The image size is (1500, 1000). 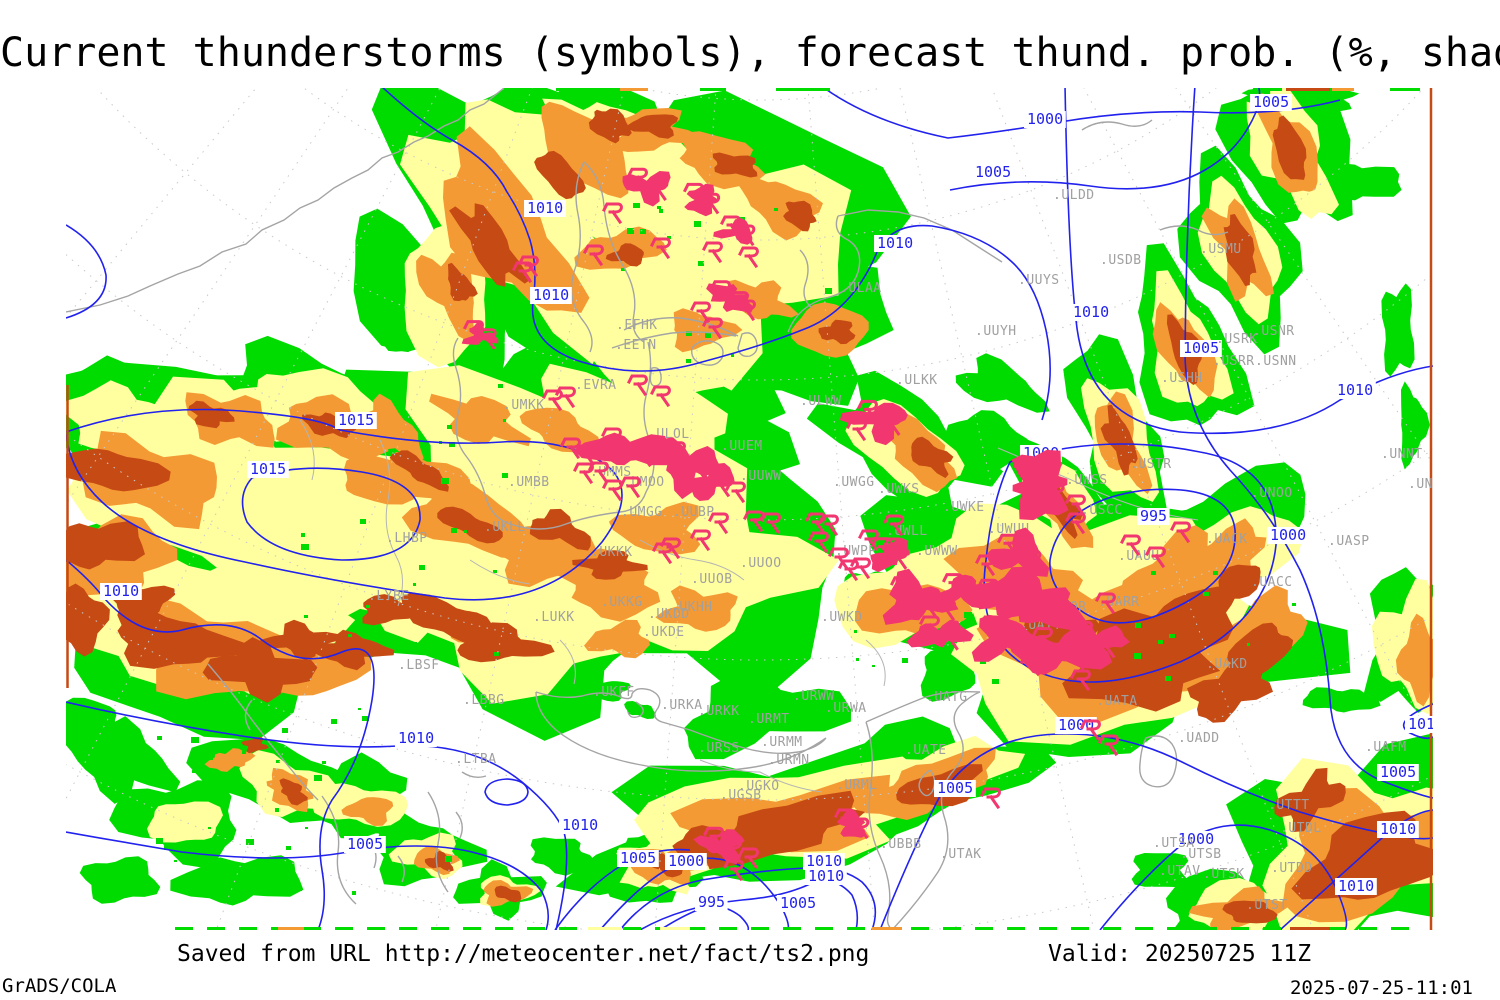 What do you see at coordinates (996, 331) in the screenshot?
I see `station-label: .UUYH` at bounding box center [996, 331].